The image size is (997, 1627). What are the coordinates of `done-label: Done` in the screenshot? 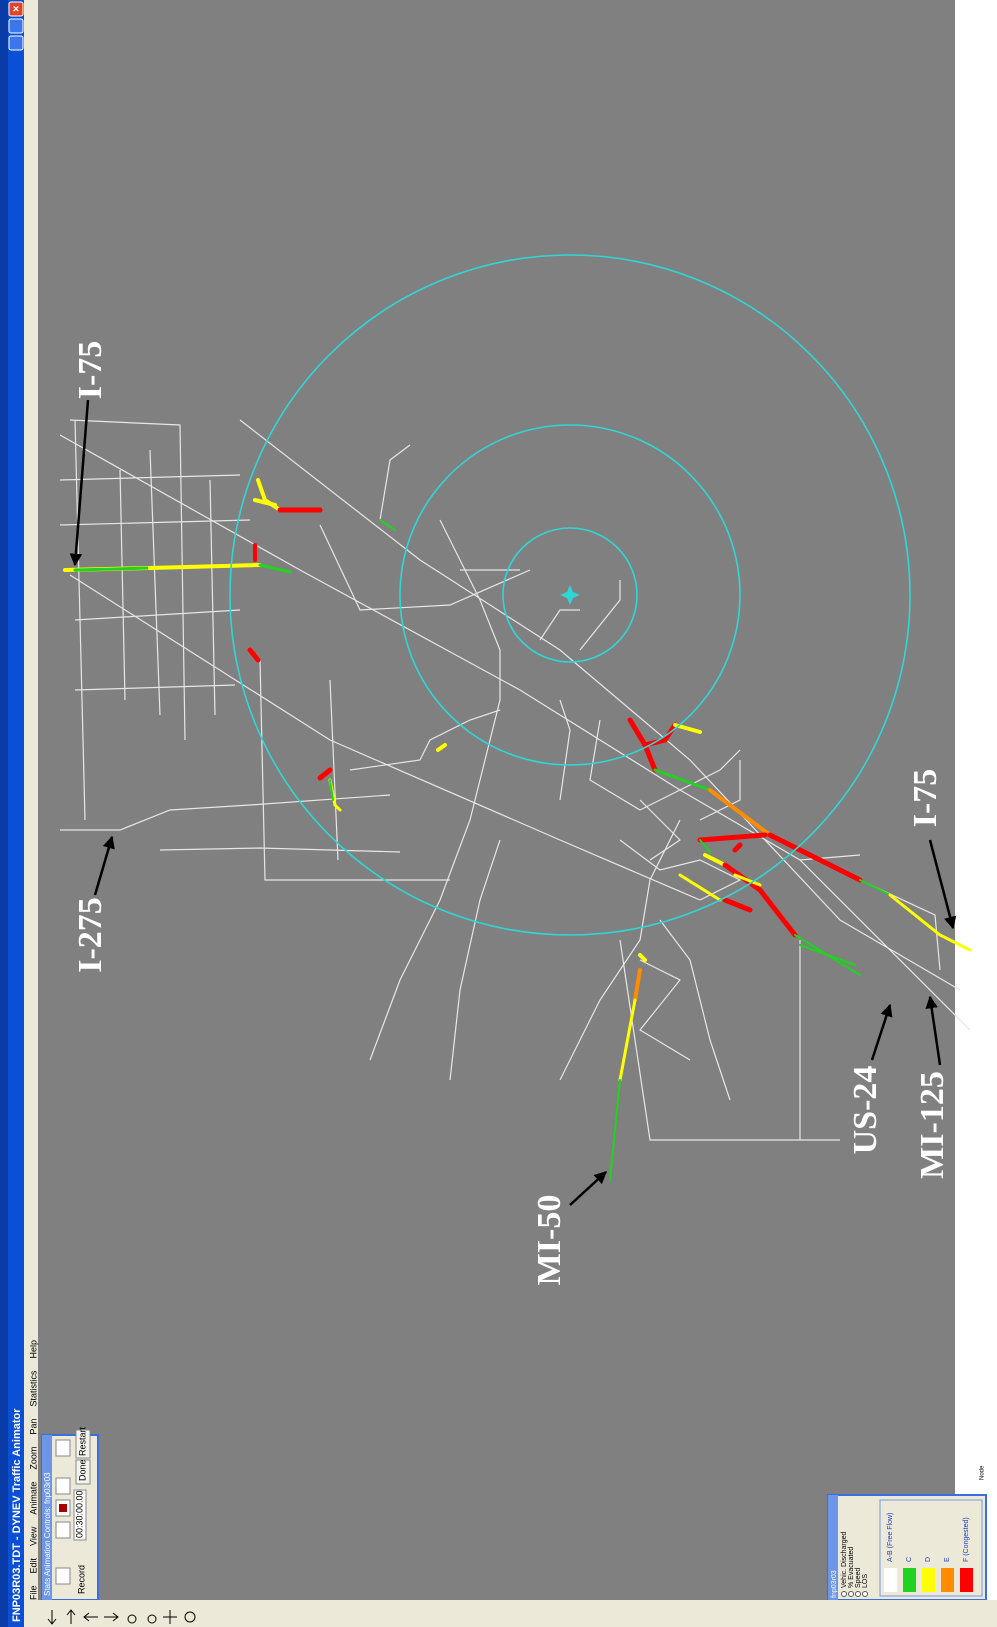 It's located at (82, 1470).